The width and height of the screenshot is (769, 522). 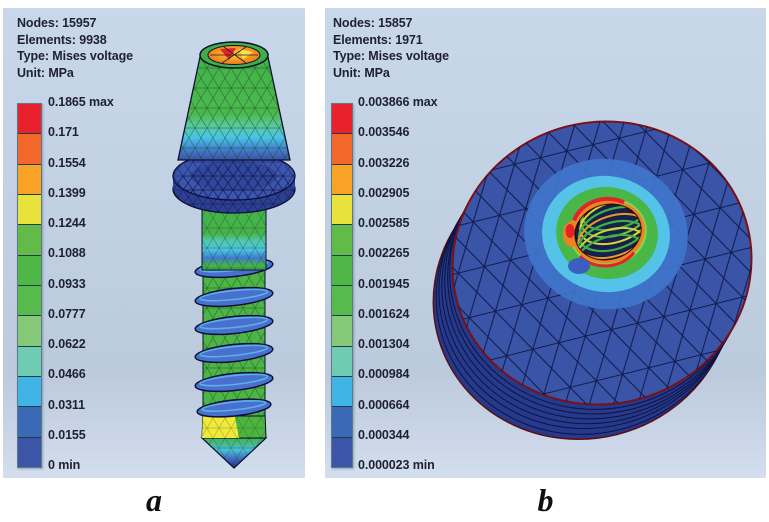 I want to click on legend-value-label: 0.0155, so click(x=67, y=434).